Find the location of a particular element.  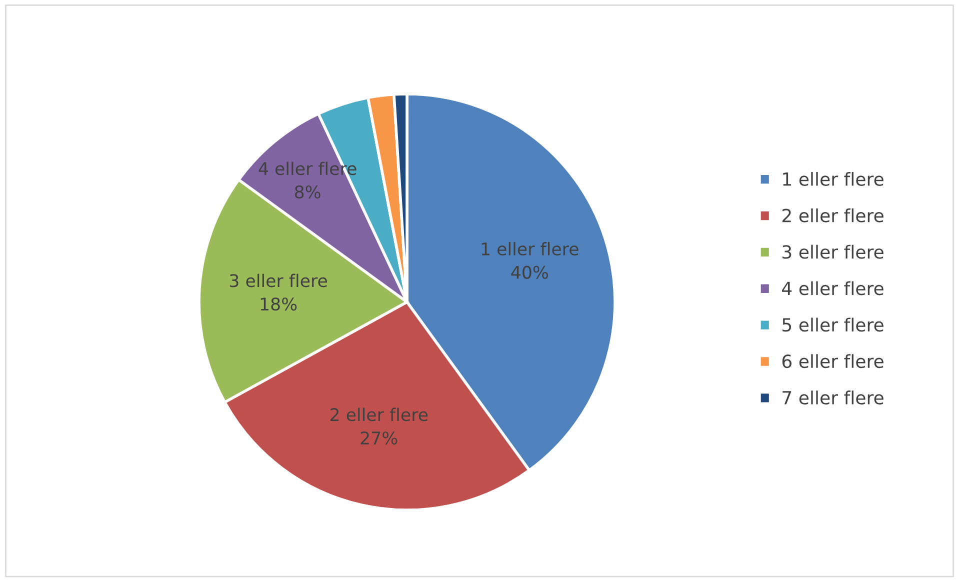

legend-label: 2 eller flere is located at coordinates (833, 215).